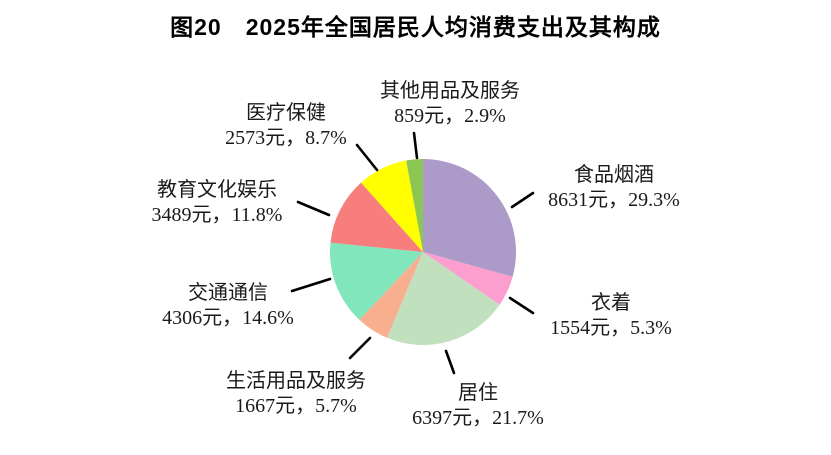 The height and width of the screenshot is (455, 831). What do you see at coordinates (450, 91) in the screenshot?
I see `slice-label-name: 其他用品及服务` at bounding box center [450, 91].